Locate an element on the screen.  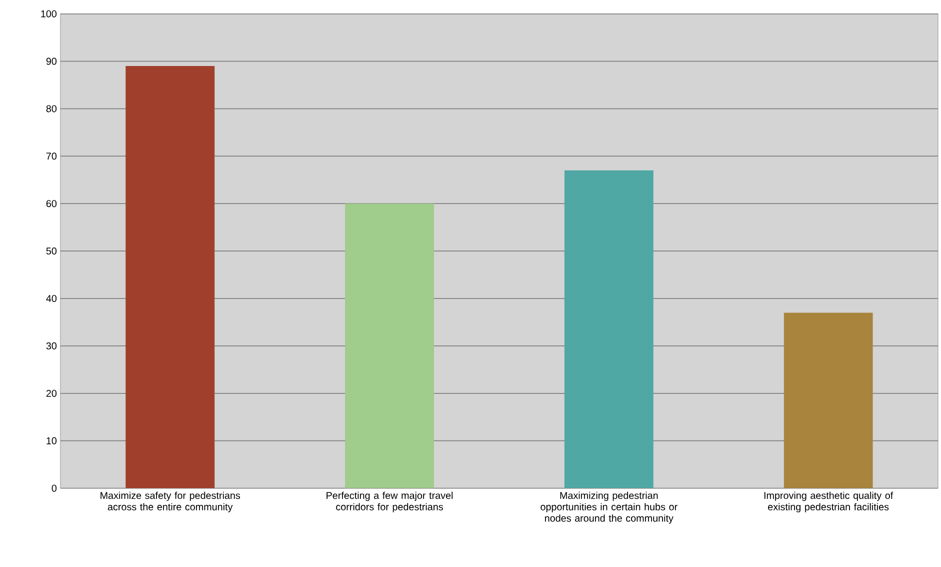
x-tick-label: Improving aesthetic quality of existing pedestrian facilities is located at coordinates (829, 502).